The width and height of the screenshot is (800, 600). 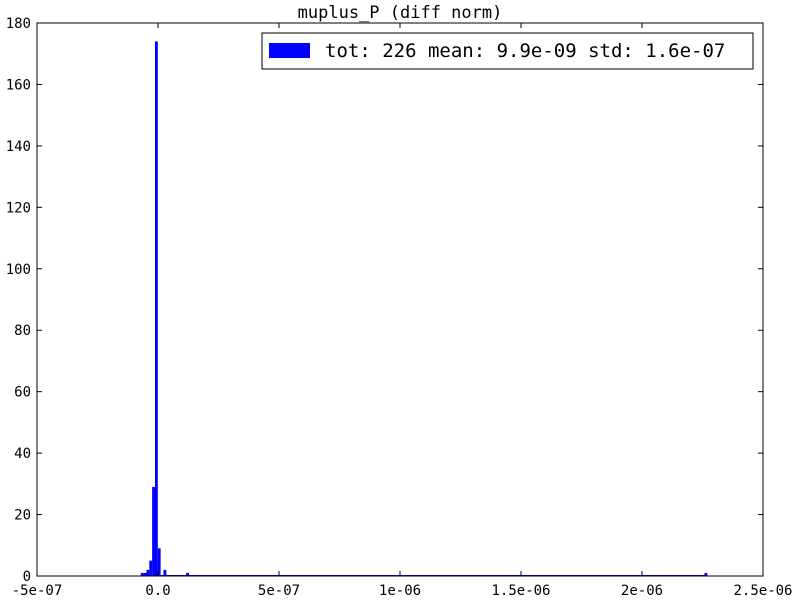 What do you see at coordinates (400, 591) in the screenshot?
I see `x-tick-label: 1e-06` at bounding box center [400, 591].